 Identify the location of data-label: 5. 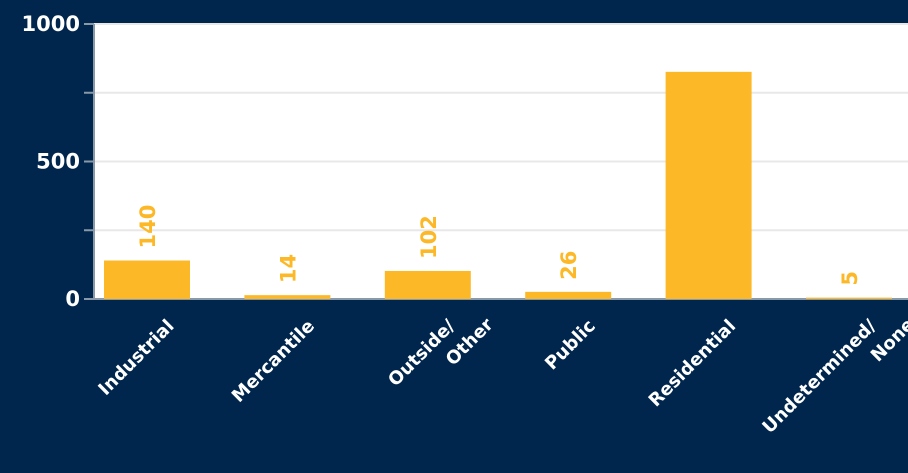
(850, 278).